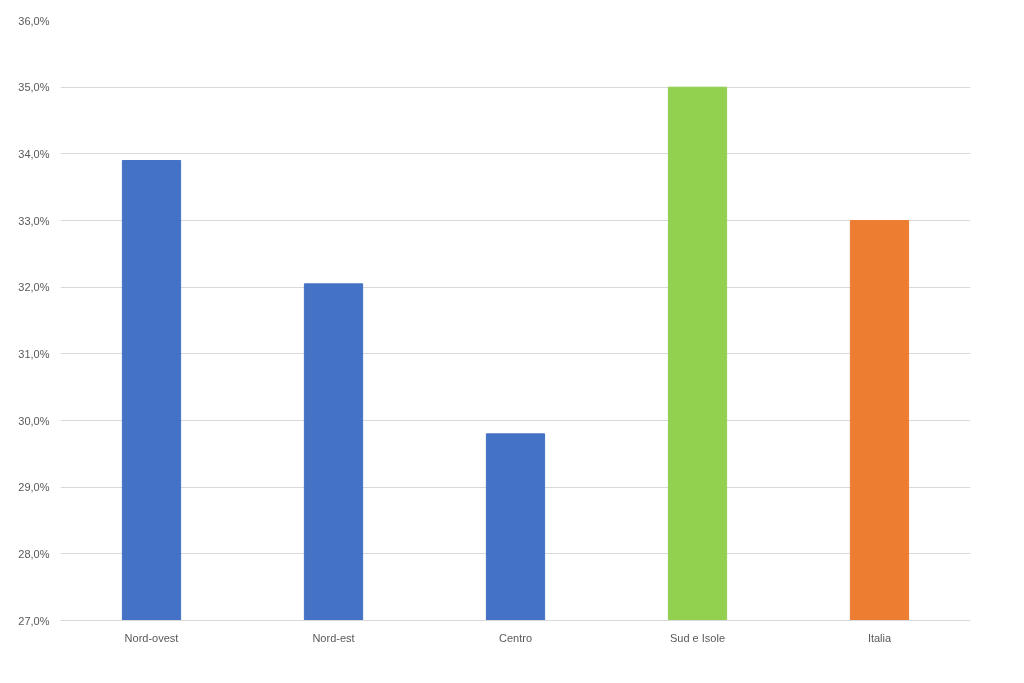 The height and width of the screenshot is (683, 1024). Describe the element at coordinates (34, 353) in the screenshot. I see `y-tick-label: 31,0%` at that location.